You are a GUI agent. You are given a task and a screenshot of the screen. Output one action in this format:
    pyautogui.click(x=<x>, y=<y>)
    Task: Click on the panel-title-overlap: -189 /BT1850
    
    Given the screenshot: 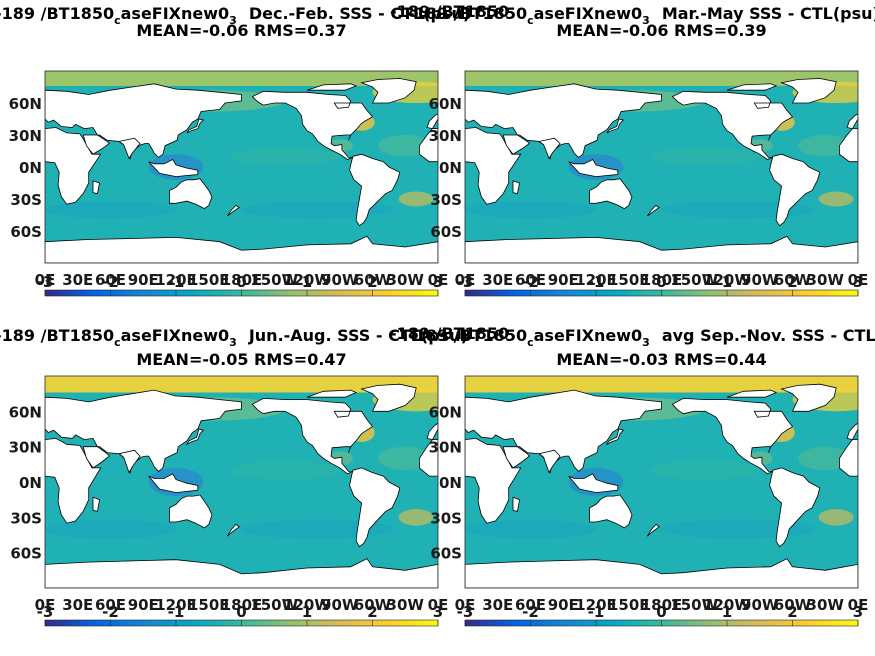 What is the action you would take?
    pyautogui.click(x=449, y=333)
    